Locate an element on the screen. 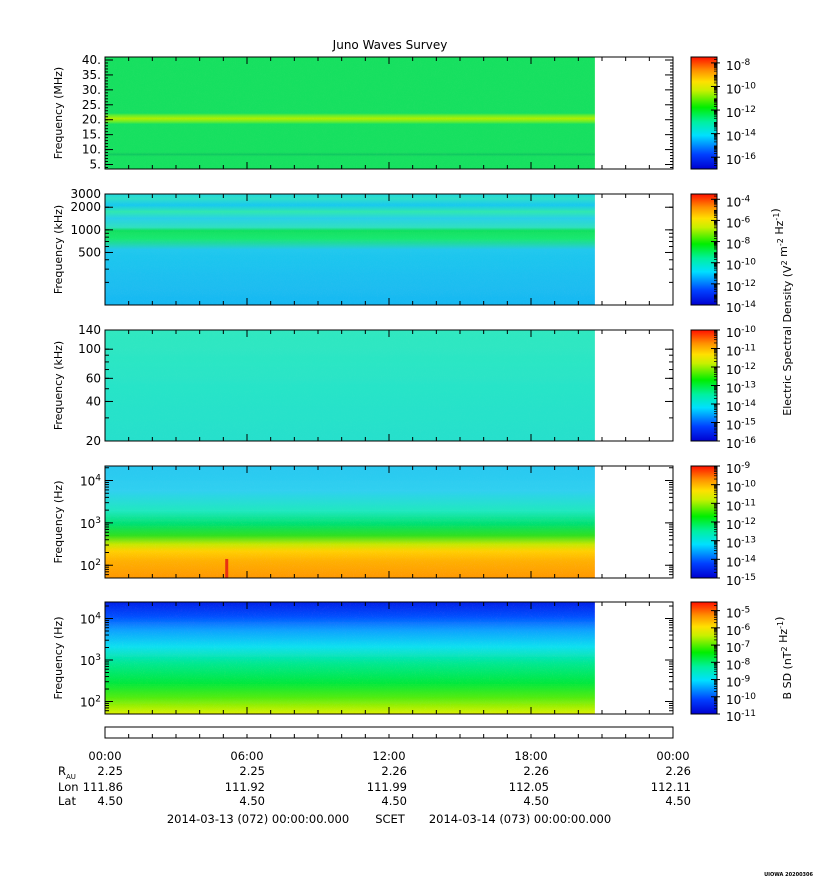 This screenshot has height=880, width=815. x-tick-label: 06:00 is located at coordinates (246, 756).